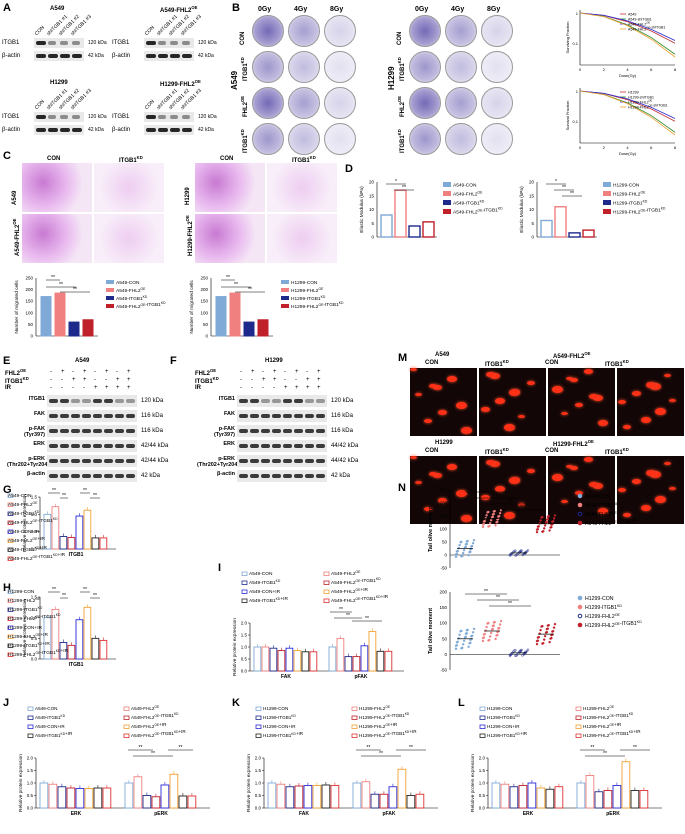  I want to click on panel-label-a: A, so click(7, 8).